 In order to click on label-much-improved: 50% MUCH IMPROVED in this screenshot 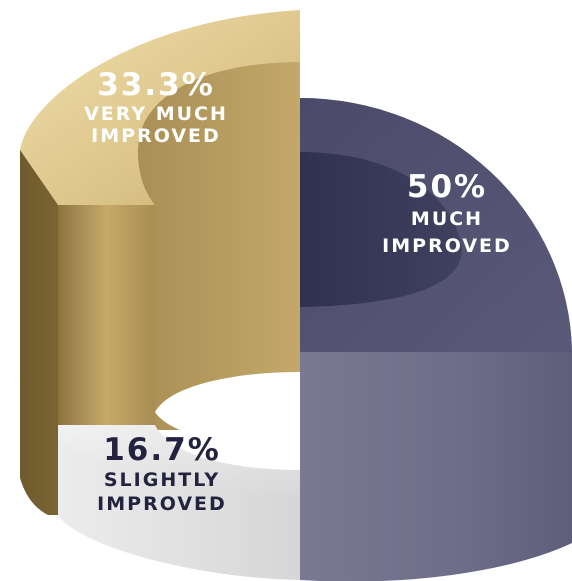, I will do `click(447, 213)`.